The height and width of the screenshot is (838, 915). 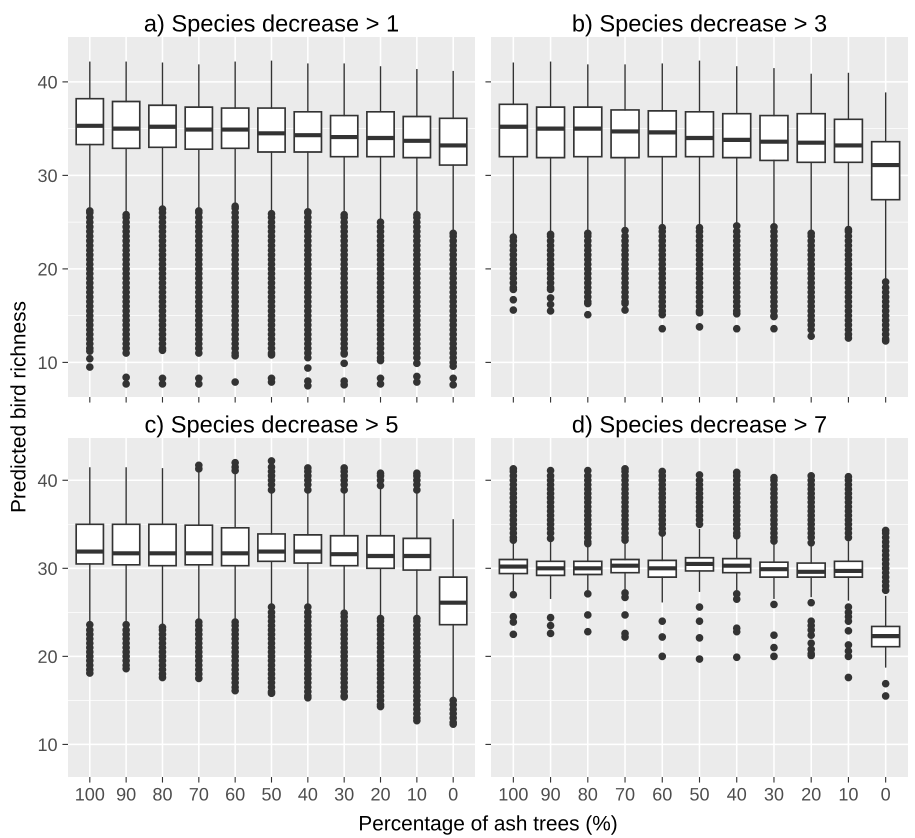 What do you see at coordinates (271, 25) in the screenshot?
I see `chart-title: a) Species decrease > 1` at bounding box center [271, 25].